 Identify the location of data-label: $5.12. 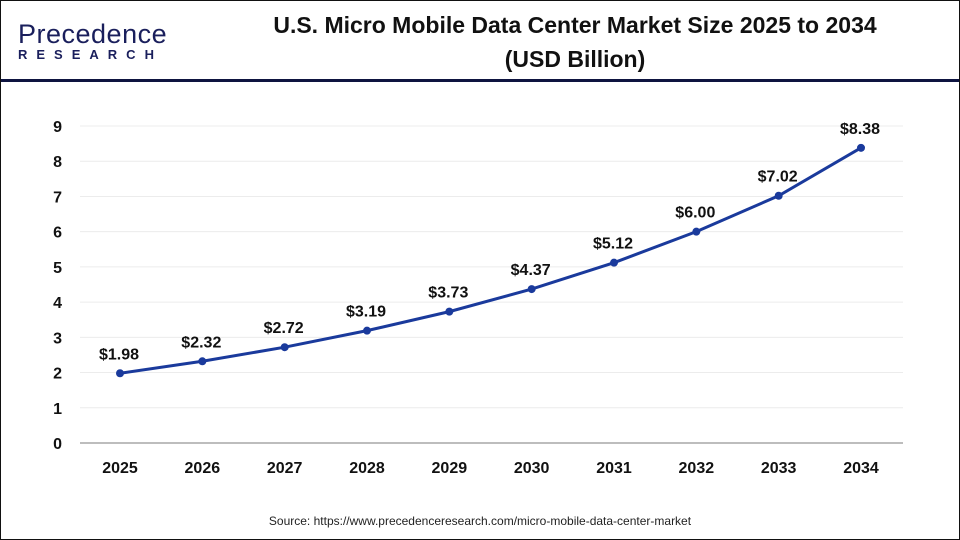
(613, 244).